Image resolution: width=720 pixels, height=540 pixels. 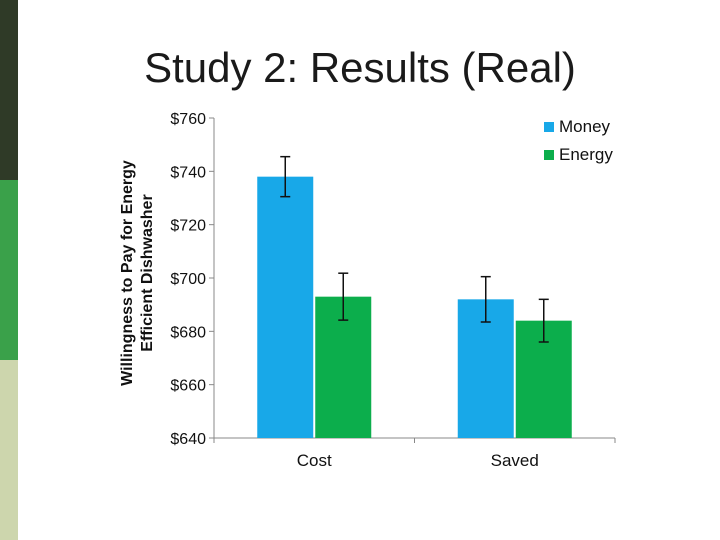 I want to click on legend-swatch-money, so click(x=549, y=127).